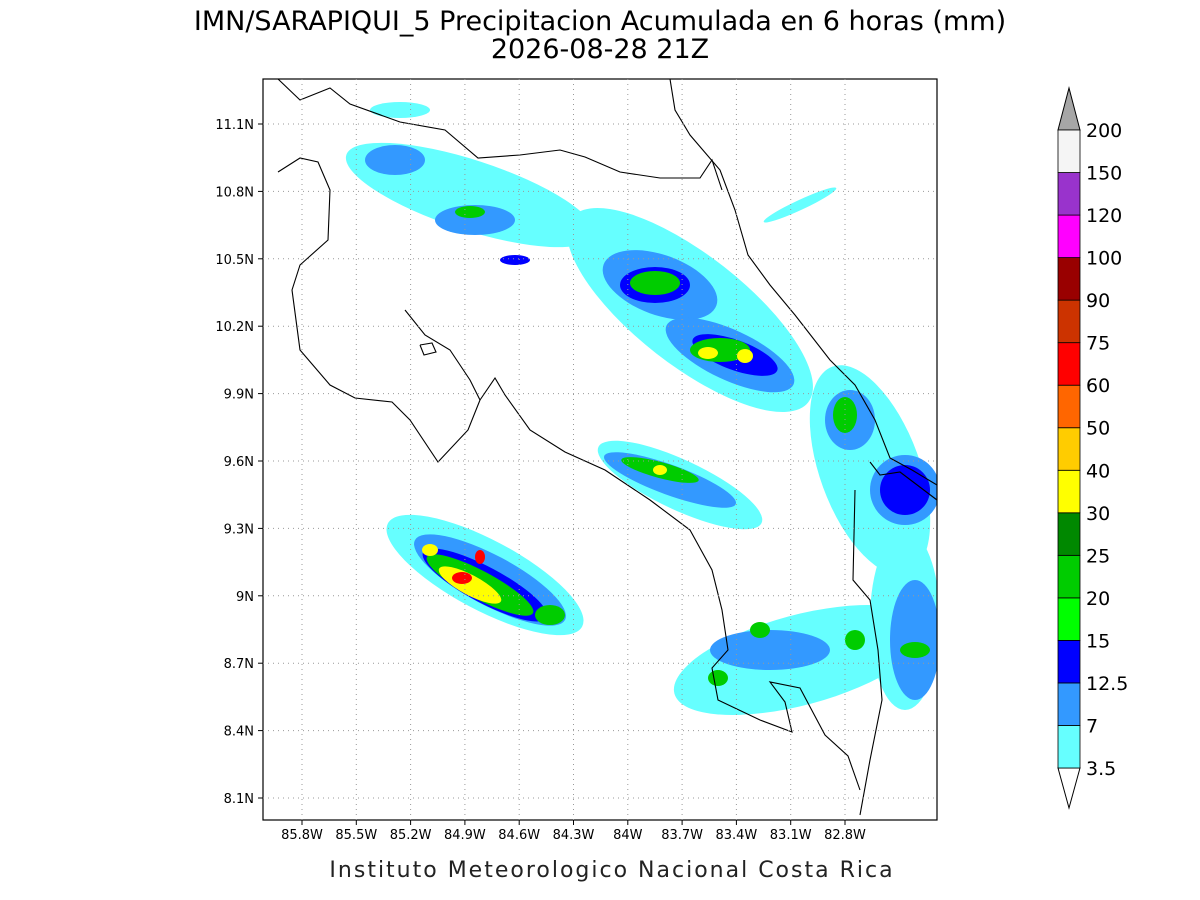 This screenshot has height=900, width=1200. Describe the element at coordinates (791, 835) in the screenshot. I see `lon-label: 83.1W` at that location.